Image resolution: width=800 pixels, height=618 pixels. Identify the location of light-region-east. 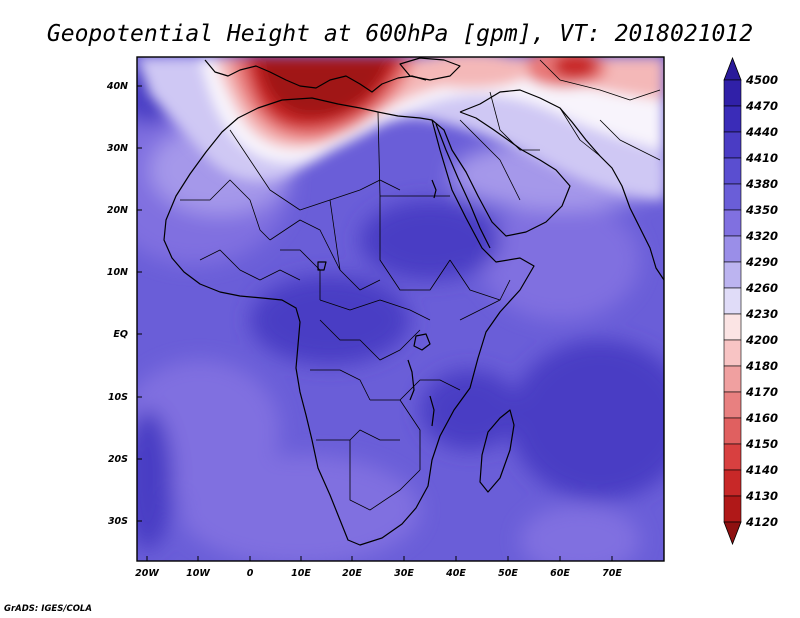
(560, 260).